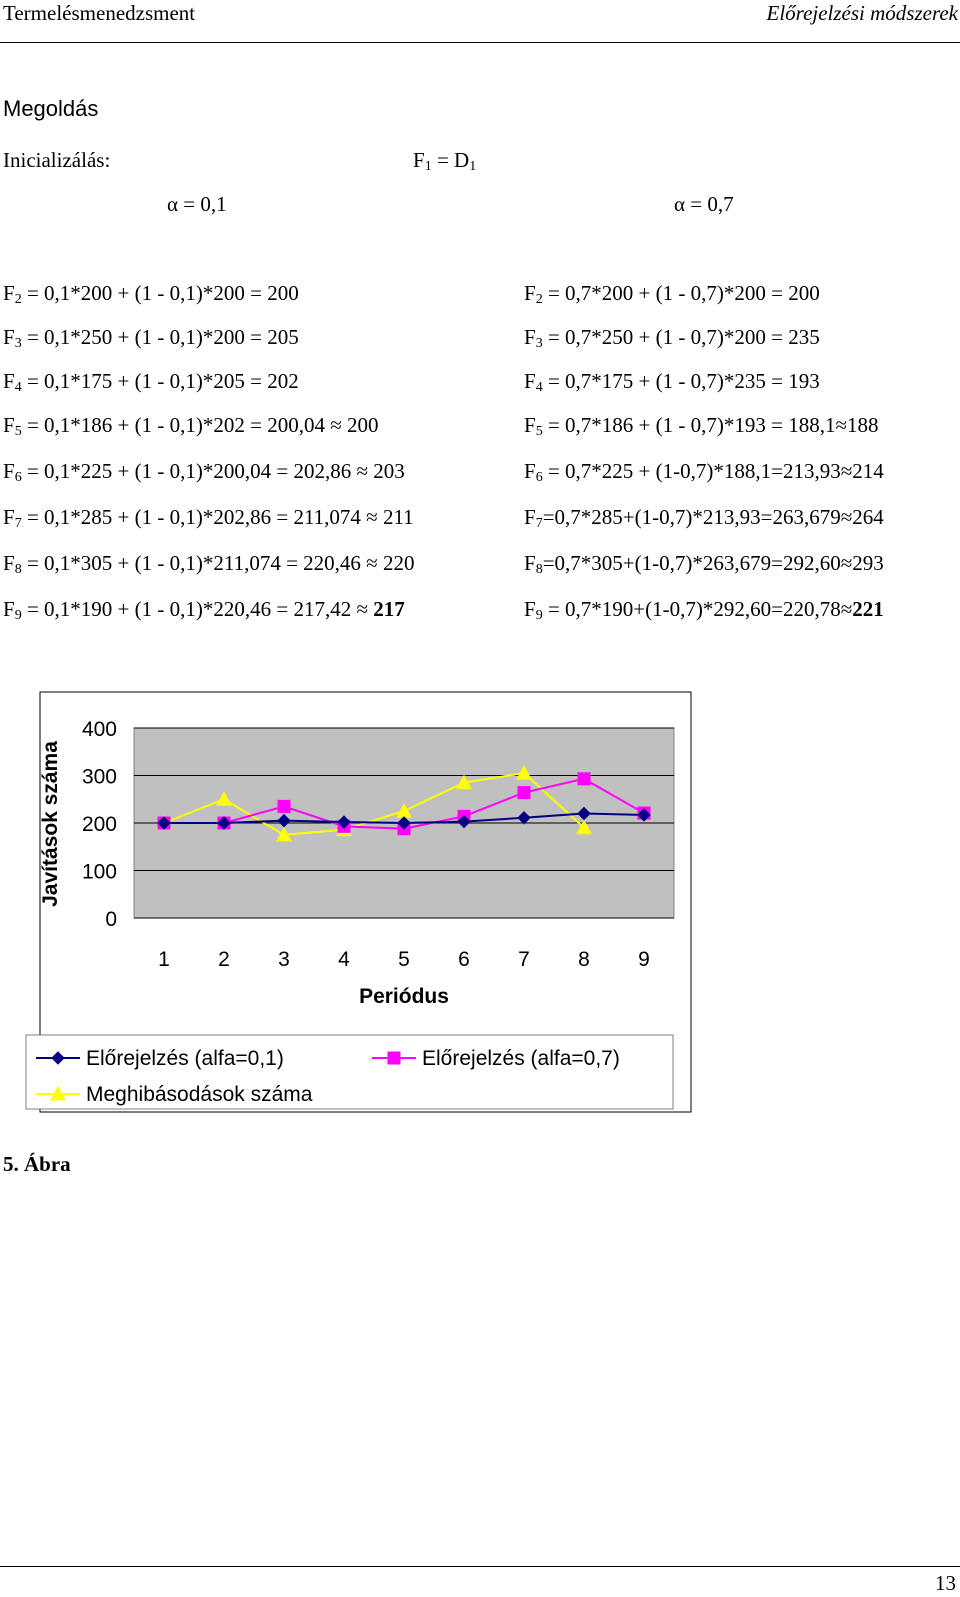 The width and height of the screenshot is (960, 1597). Describe the element at coordinates (37, 1164) in the screenshot. I see `figure-caption: 5. Ábra` at that location.